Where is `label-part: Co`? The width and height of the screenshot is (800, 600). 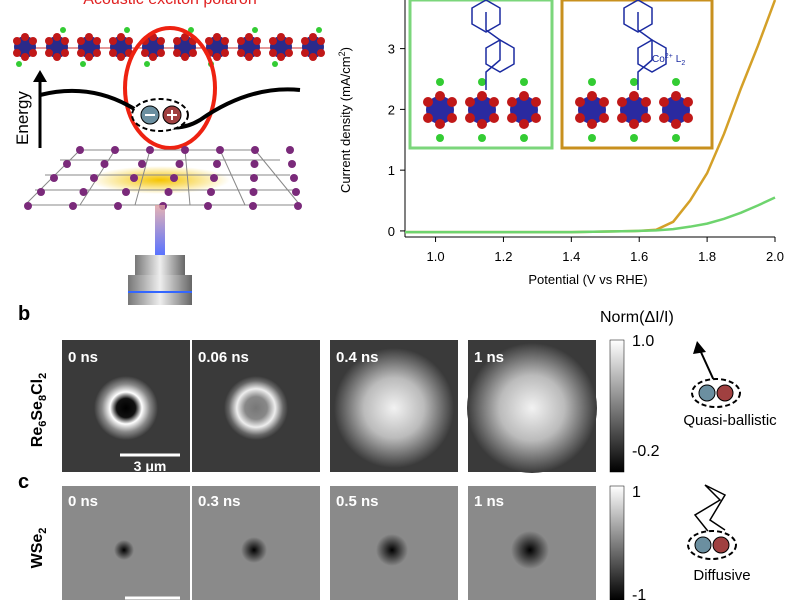 label-part: Co is located at coordinates (658, 59).